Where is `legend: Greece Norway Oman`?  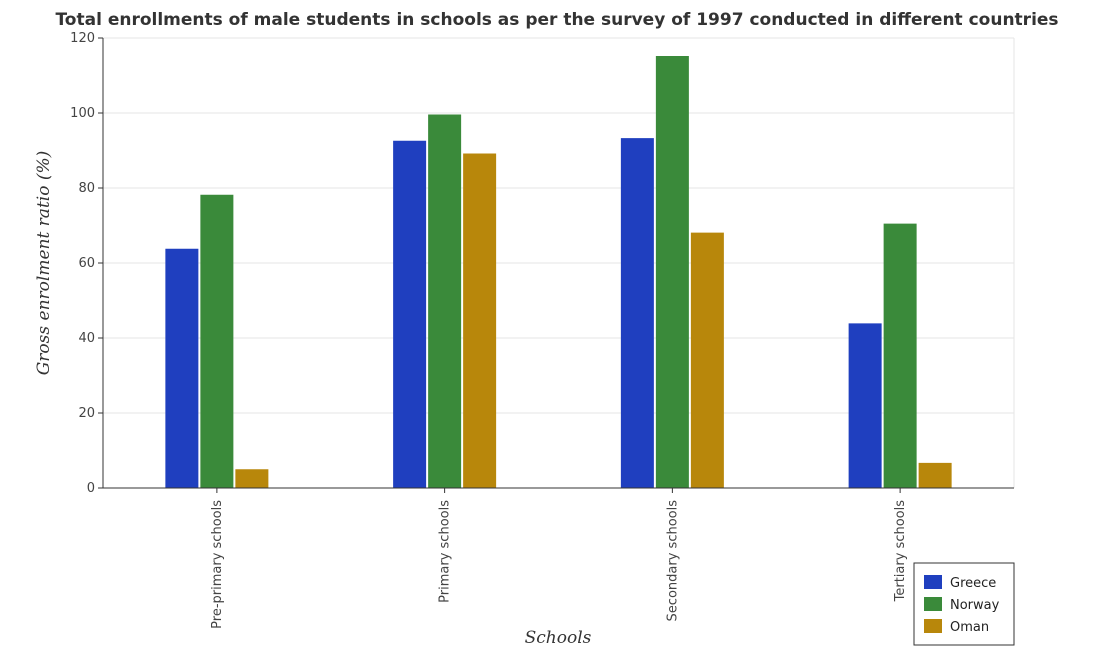 legend: Greece Norway Oman is located at coordinates (964, 604).